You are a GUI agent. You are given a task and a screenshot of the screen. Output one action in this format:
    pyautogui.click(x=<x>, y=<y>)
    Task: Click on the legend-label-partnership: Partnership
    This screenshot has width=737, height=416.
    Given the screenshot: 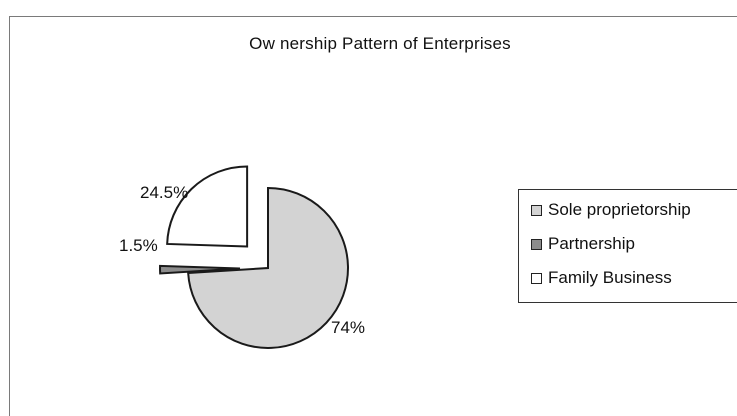 What is the action you would take?
    pyautogui.click(x=591, y=243)
    